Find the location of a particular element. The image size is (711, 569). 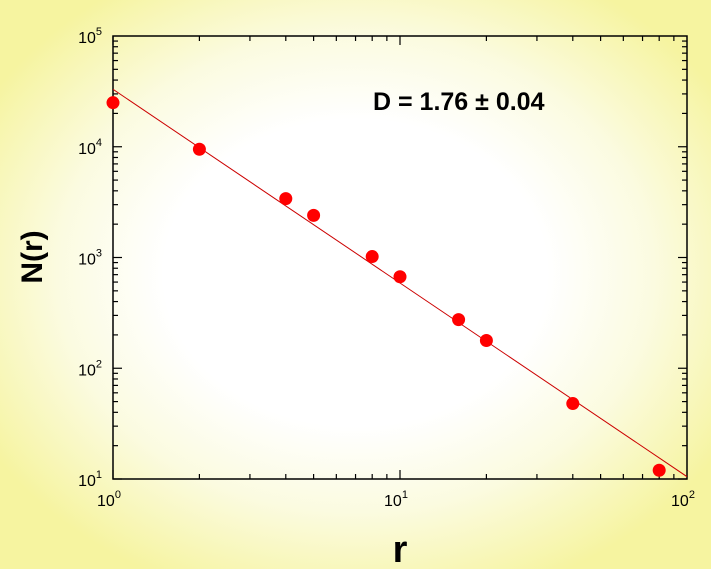

y-tick-label: 10³ is located at coordinates (90, 258).